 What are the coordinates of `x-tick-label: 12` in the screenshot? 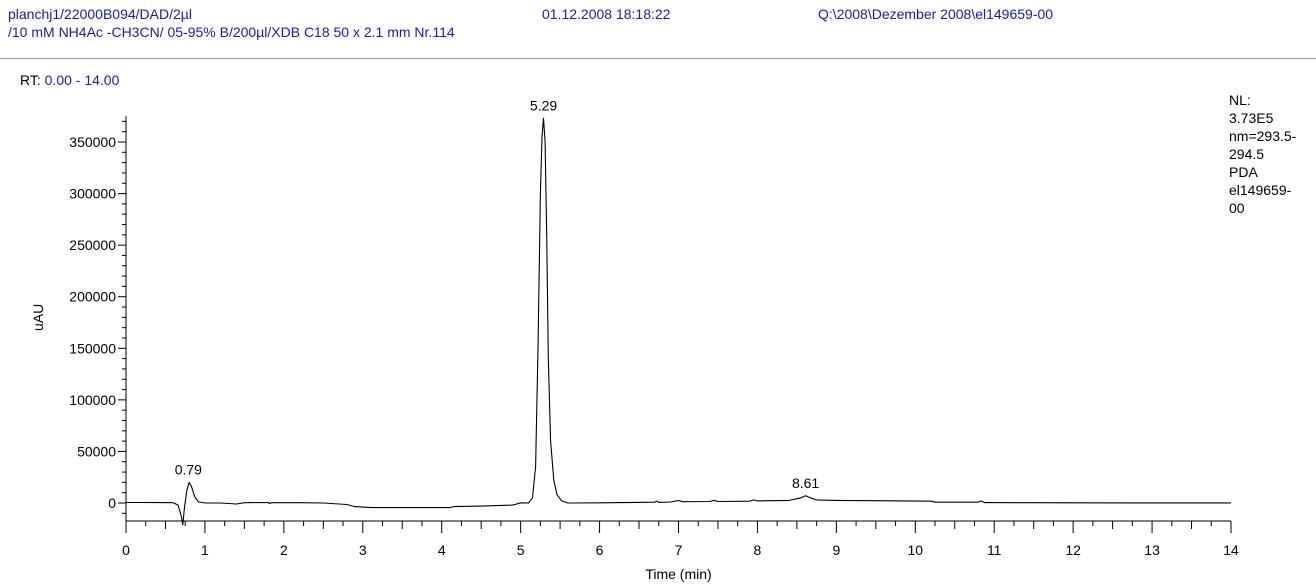 It's located at (1073, 550).